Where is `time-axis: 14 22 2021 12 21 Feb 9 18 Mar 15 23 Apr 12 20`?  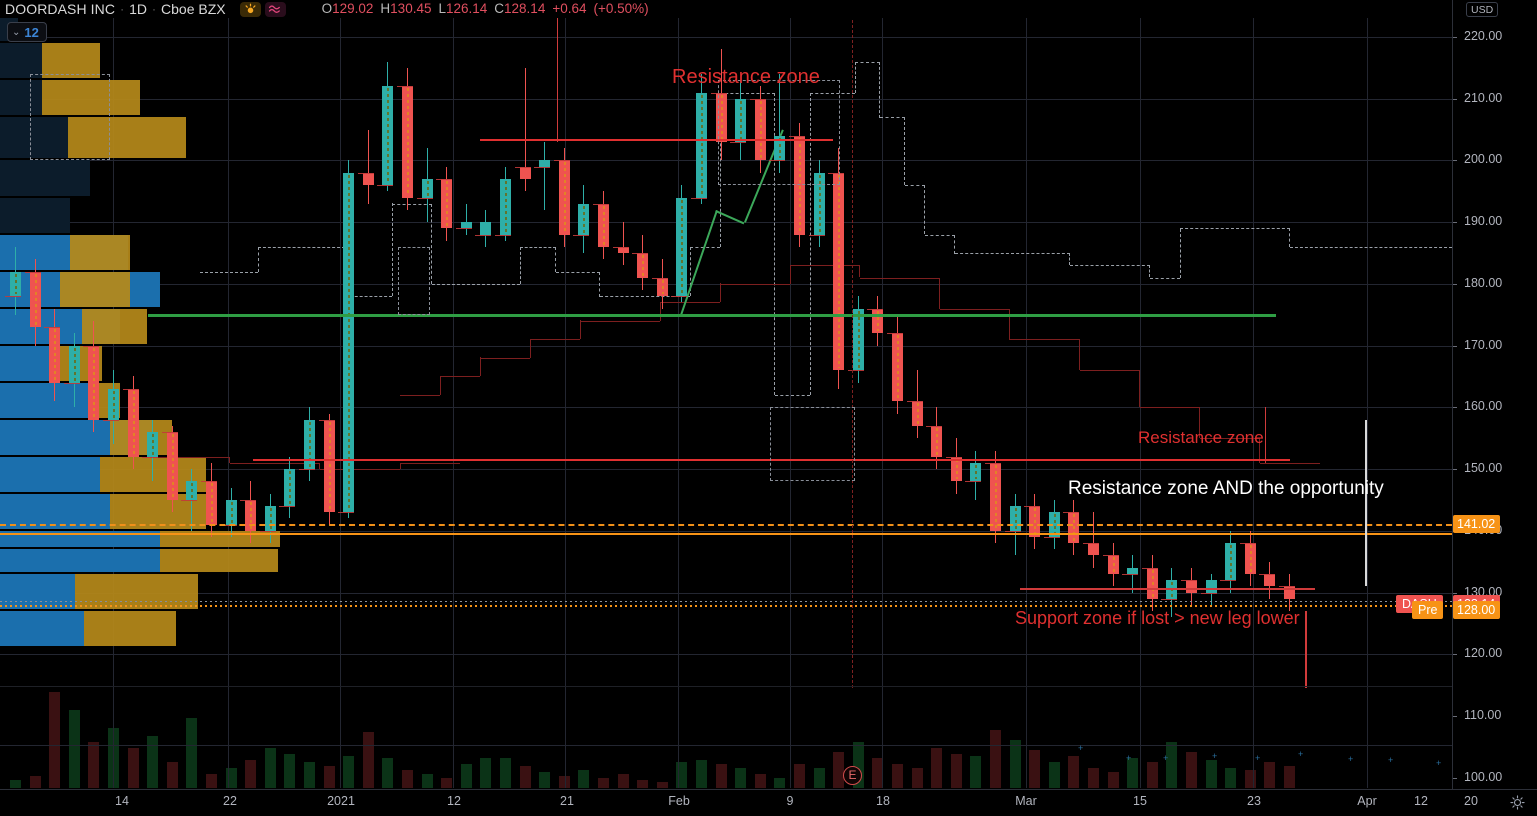 time-axis: 14 22 2021 12 21 Feb 9 18 Mar 15 23 Apr 12 20 is located at coordinates (768, 803).